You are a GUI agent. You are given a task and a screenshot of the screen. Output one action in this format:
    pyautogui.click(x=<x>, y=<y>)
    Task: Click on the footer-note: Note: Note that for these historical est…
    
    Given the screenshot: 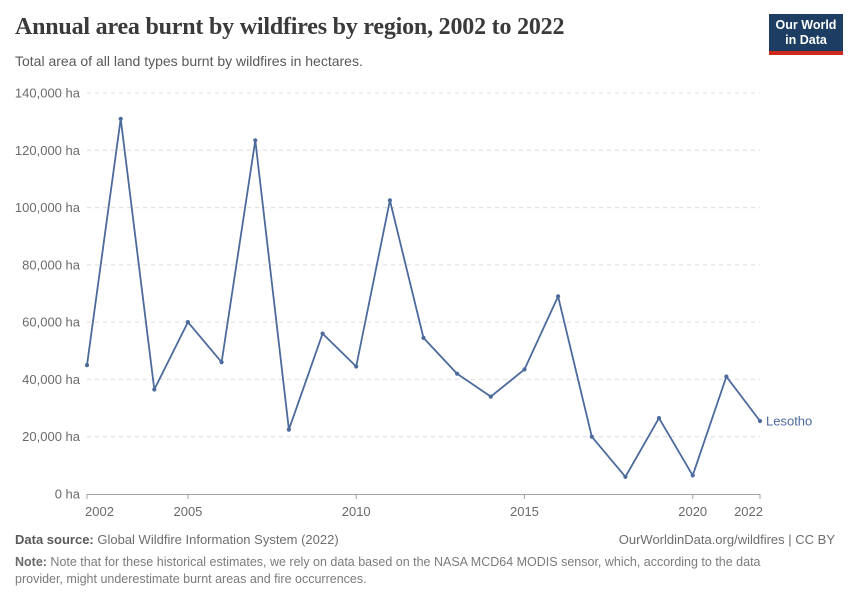 What is the action you would take?
    pyautogui.click(x=404, y=571)
    